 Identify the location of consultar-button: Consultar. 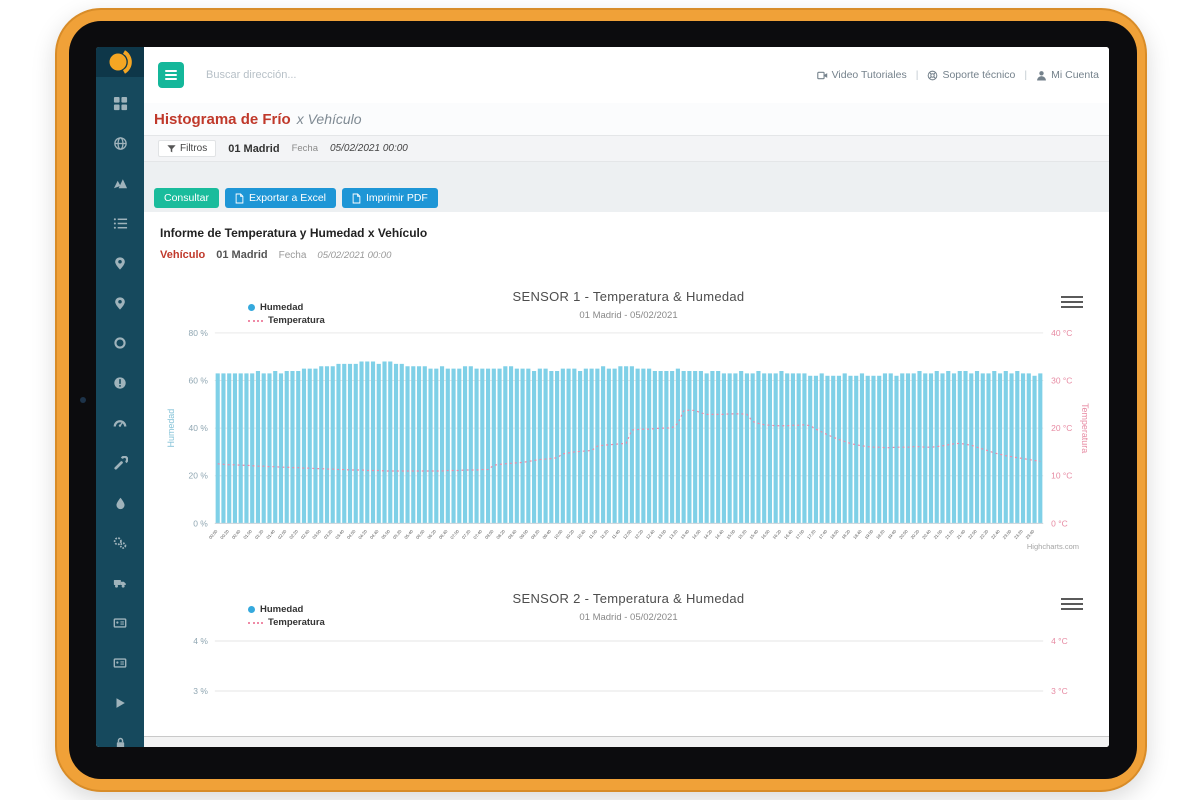
(186, 198).